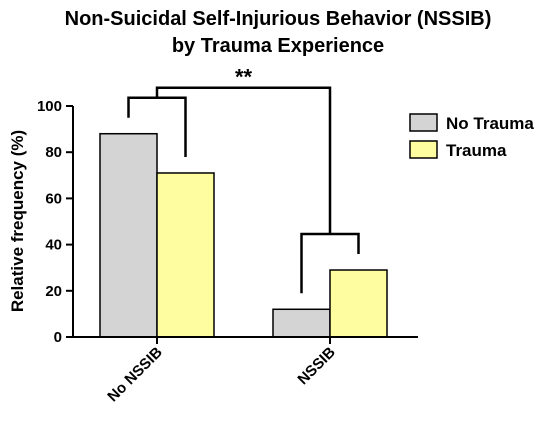 The width and height of the screenshot is (550, 421). I want to click on y-axis-label: Relative frequency (%), so click(17, 221).